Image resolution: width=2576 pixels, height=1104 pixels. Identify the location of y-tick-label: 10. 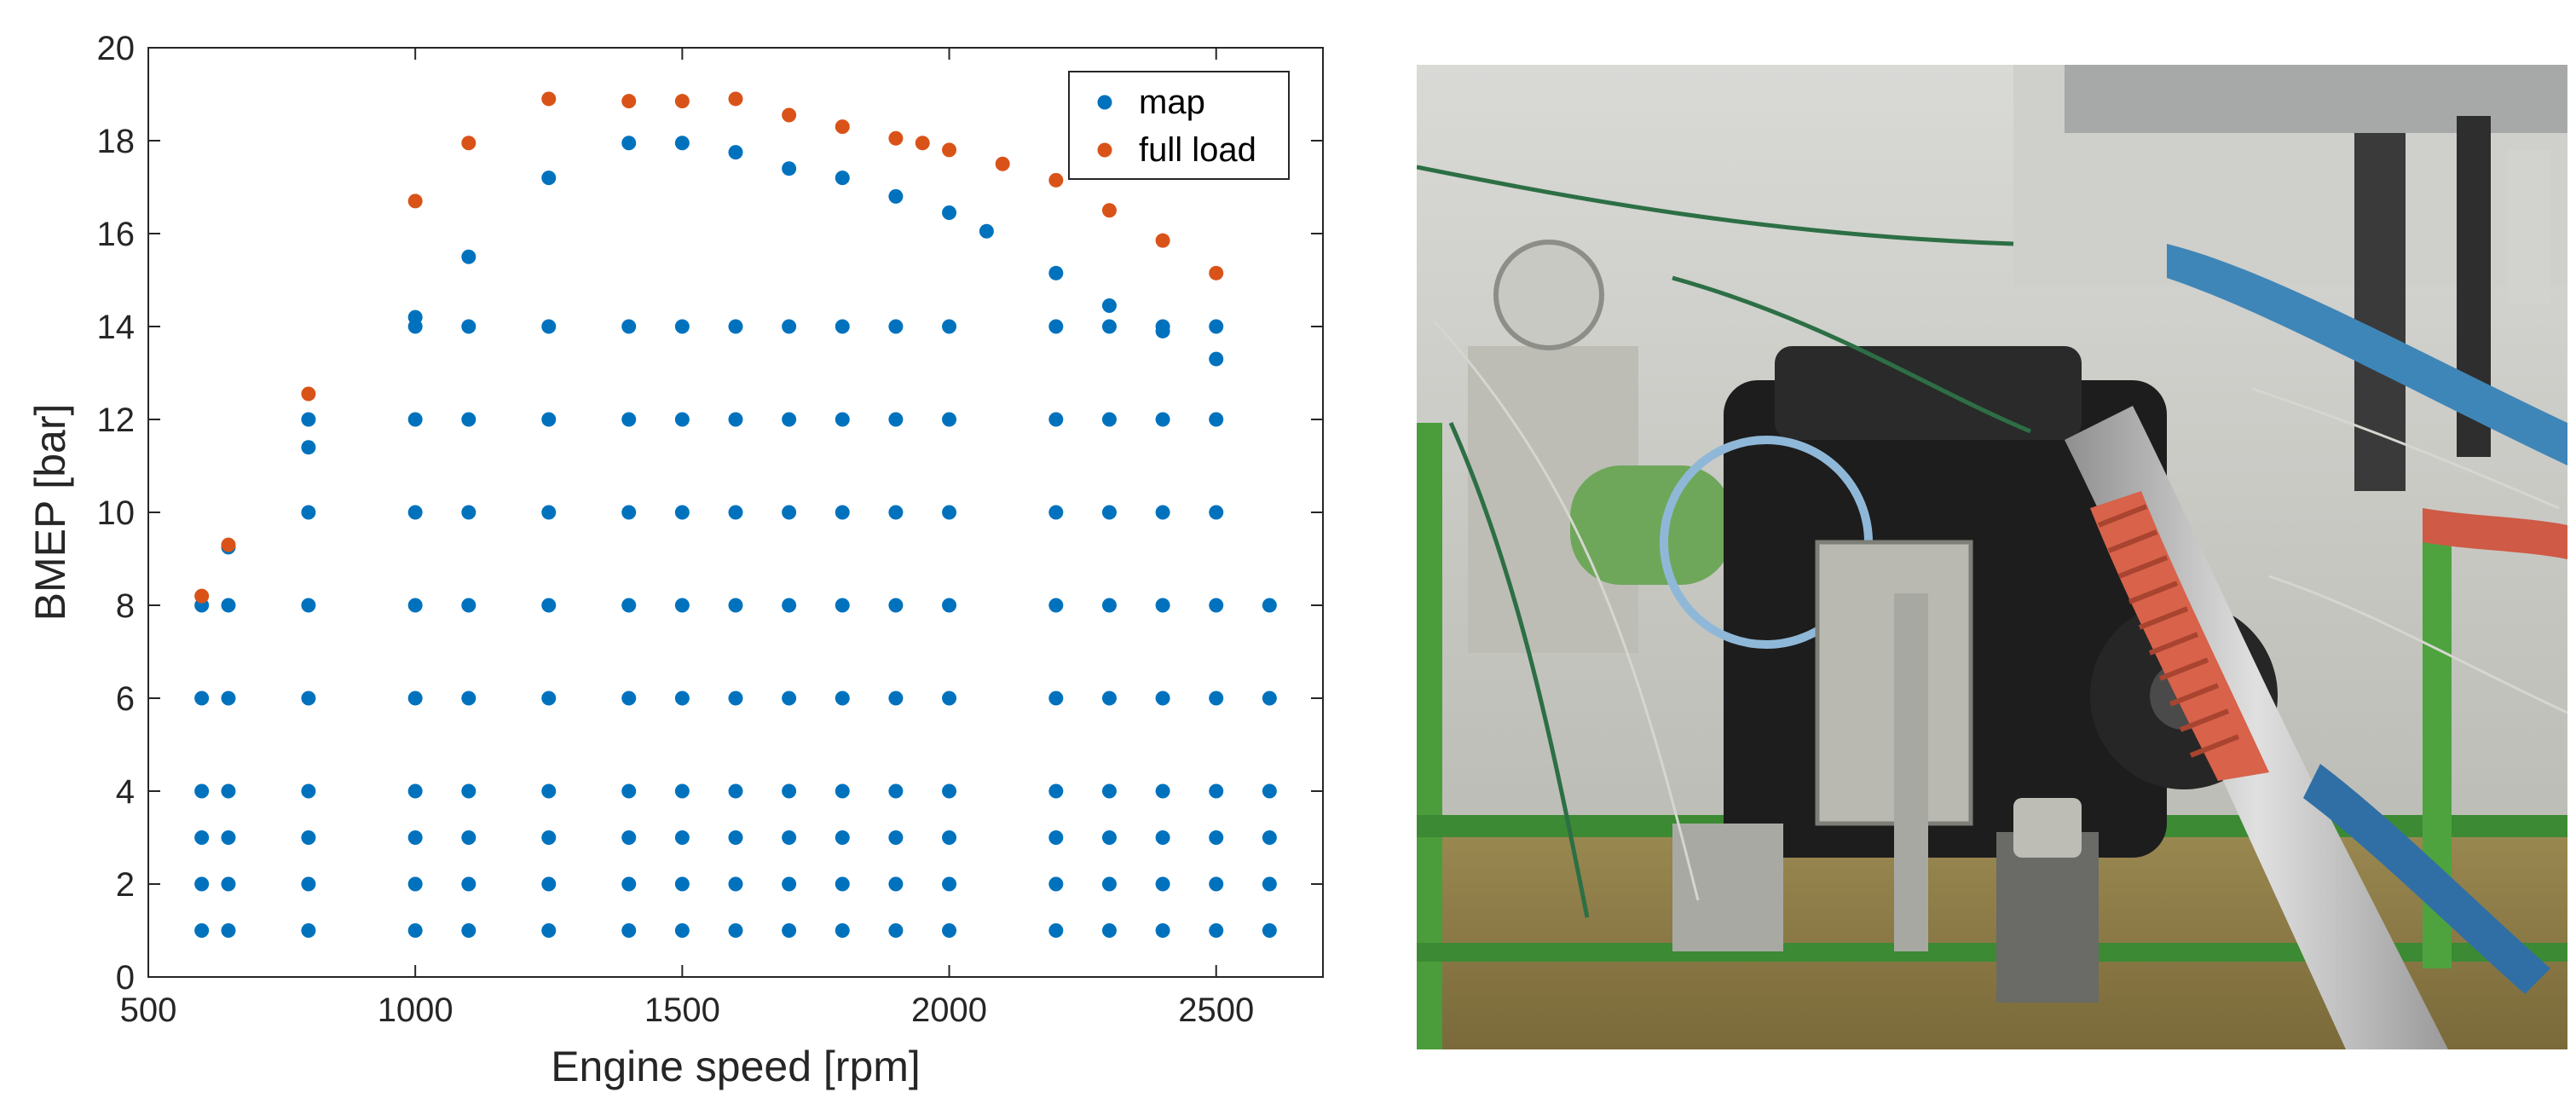
(116, 513).